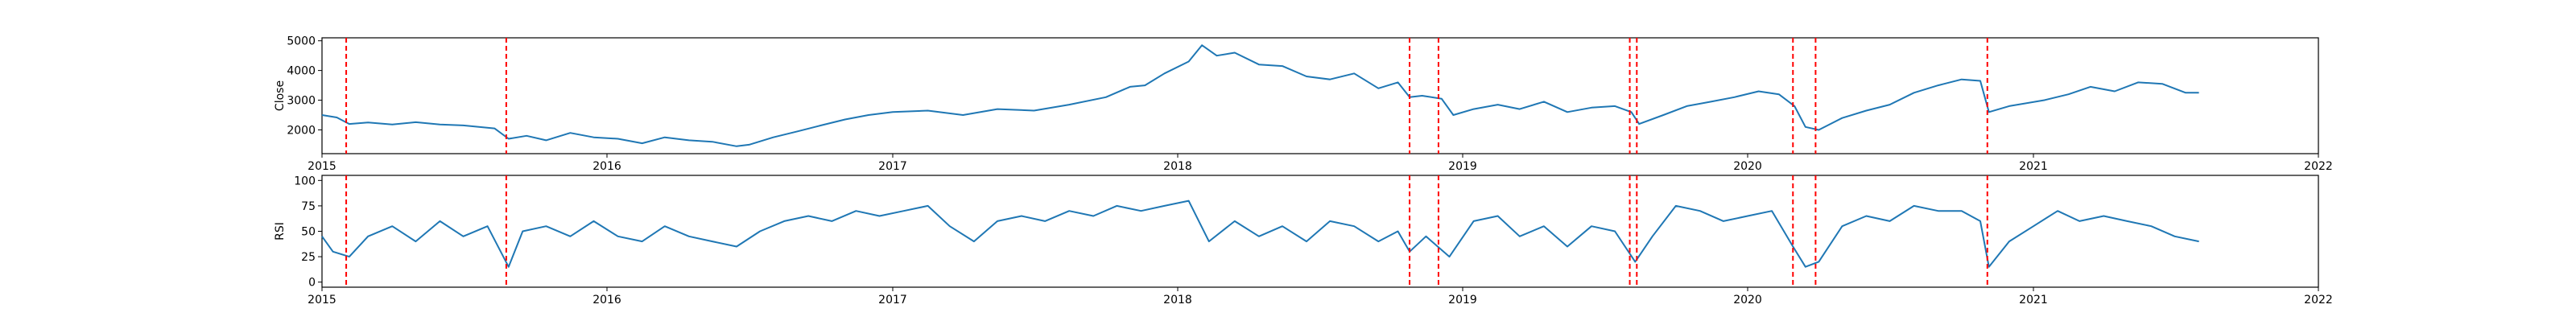 The height and width of the screenshot is (325, 2576). What do you see at coordinates (308, 232) in the screenshot?
I see `y-tick-label: 50` at bounding box center [308, 232].